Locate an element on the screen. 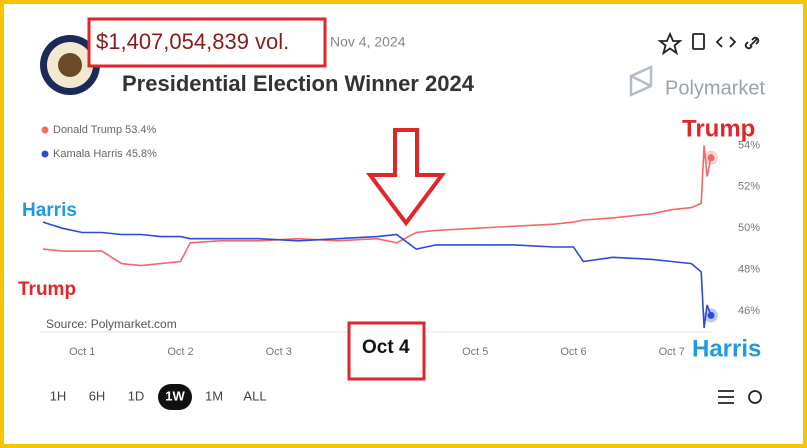 This screenshot has height=448, width=807. filter-icon is located at coordinates (726, 397).